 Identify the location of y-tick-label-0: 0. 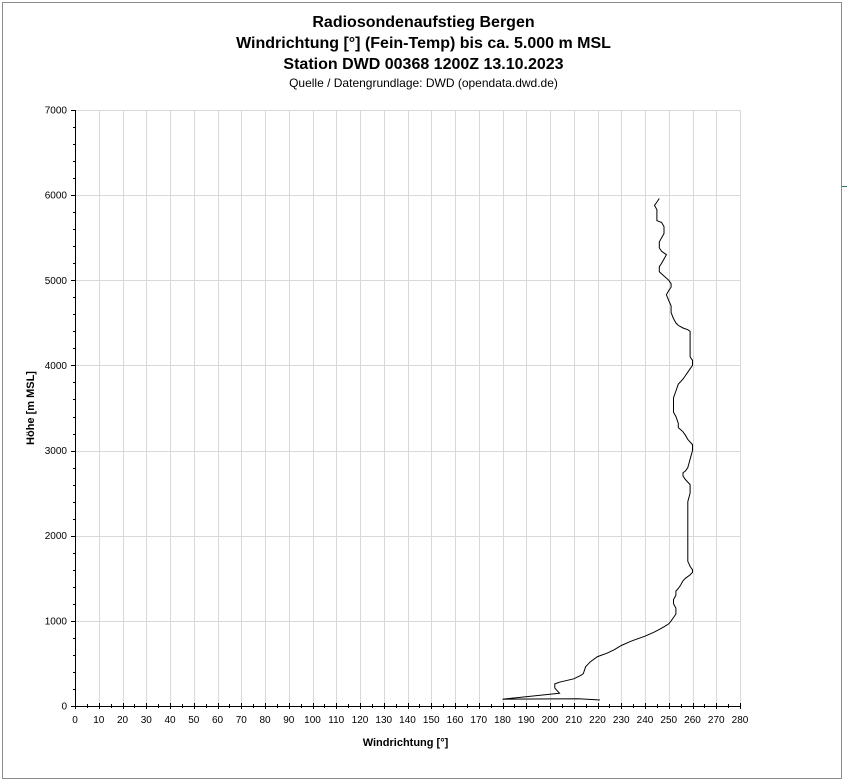
(64, 707).